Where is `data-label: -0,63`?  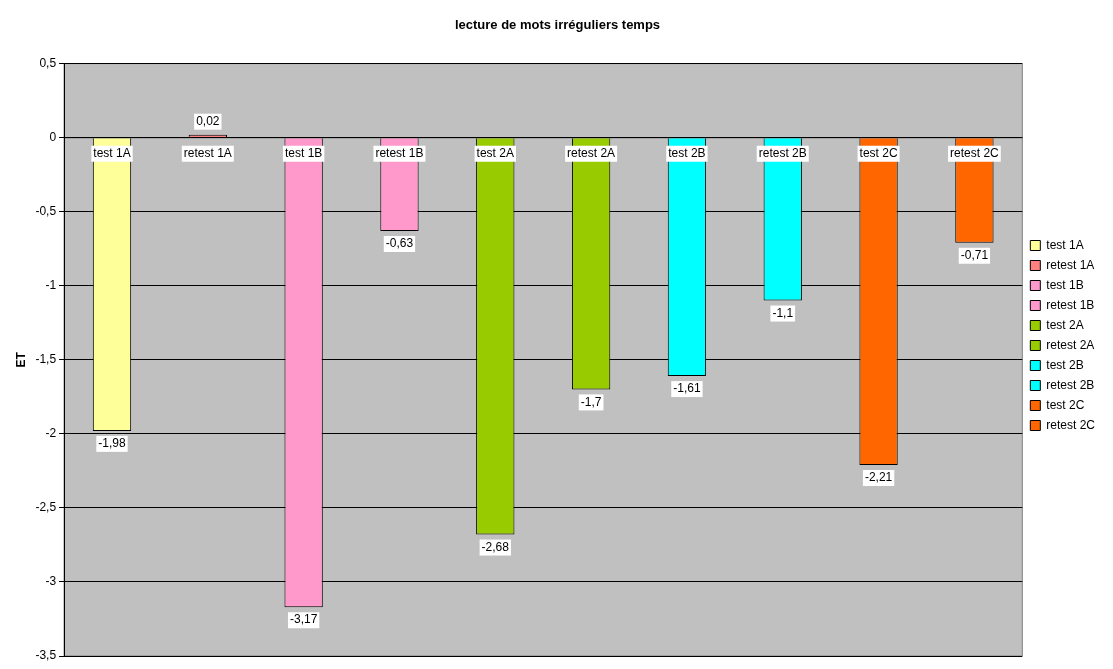
data-label: -0,63 is located at coordinates (399, 243).